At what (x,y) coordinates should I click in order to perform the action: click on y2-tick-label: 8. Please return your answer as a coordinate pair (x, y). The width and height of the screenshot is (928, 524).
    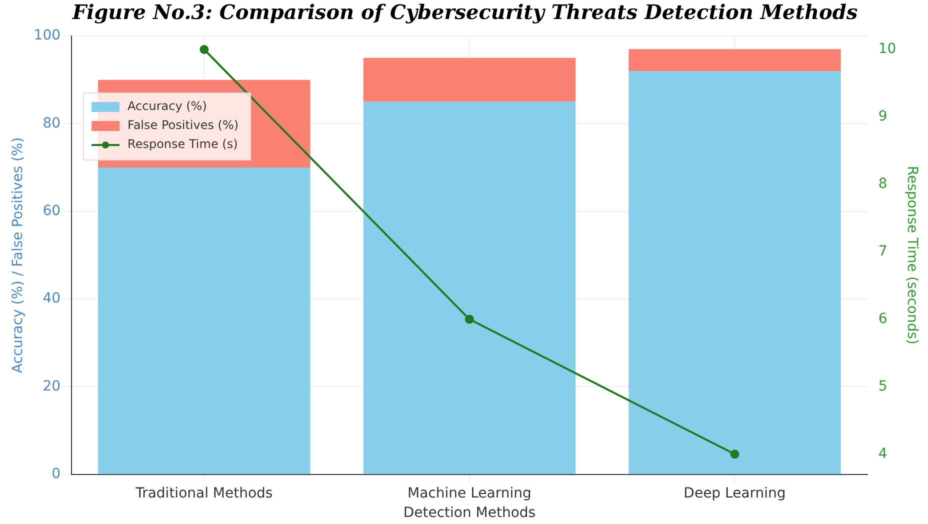
    Looking at the image, I should click on (883, 184).